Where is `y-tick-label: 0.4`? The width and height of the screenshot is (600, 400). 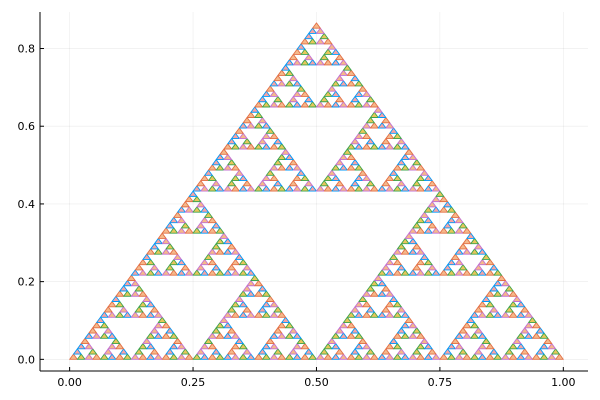 y-tick-label: 0.4 is located at coordinates (27, 204).